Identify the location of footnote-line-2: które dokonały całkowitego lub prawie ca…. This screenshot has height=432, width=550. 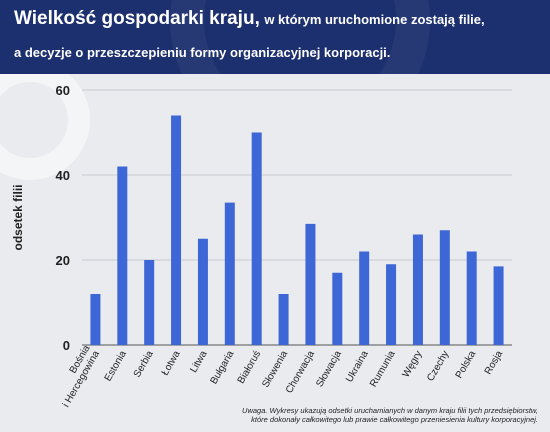
(394, 419).